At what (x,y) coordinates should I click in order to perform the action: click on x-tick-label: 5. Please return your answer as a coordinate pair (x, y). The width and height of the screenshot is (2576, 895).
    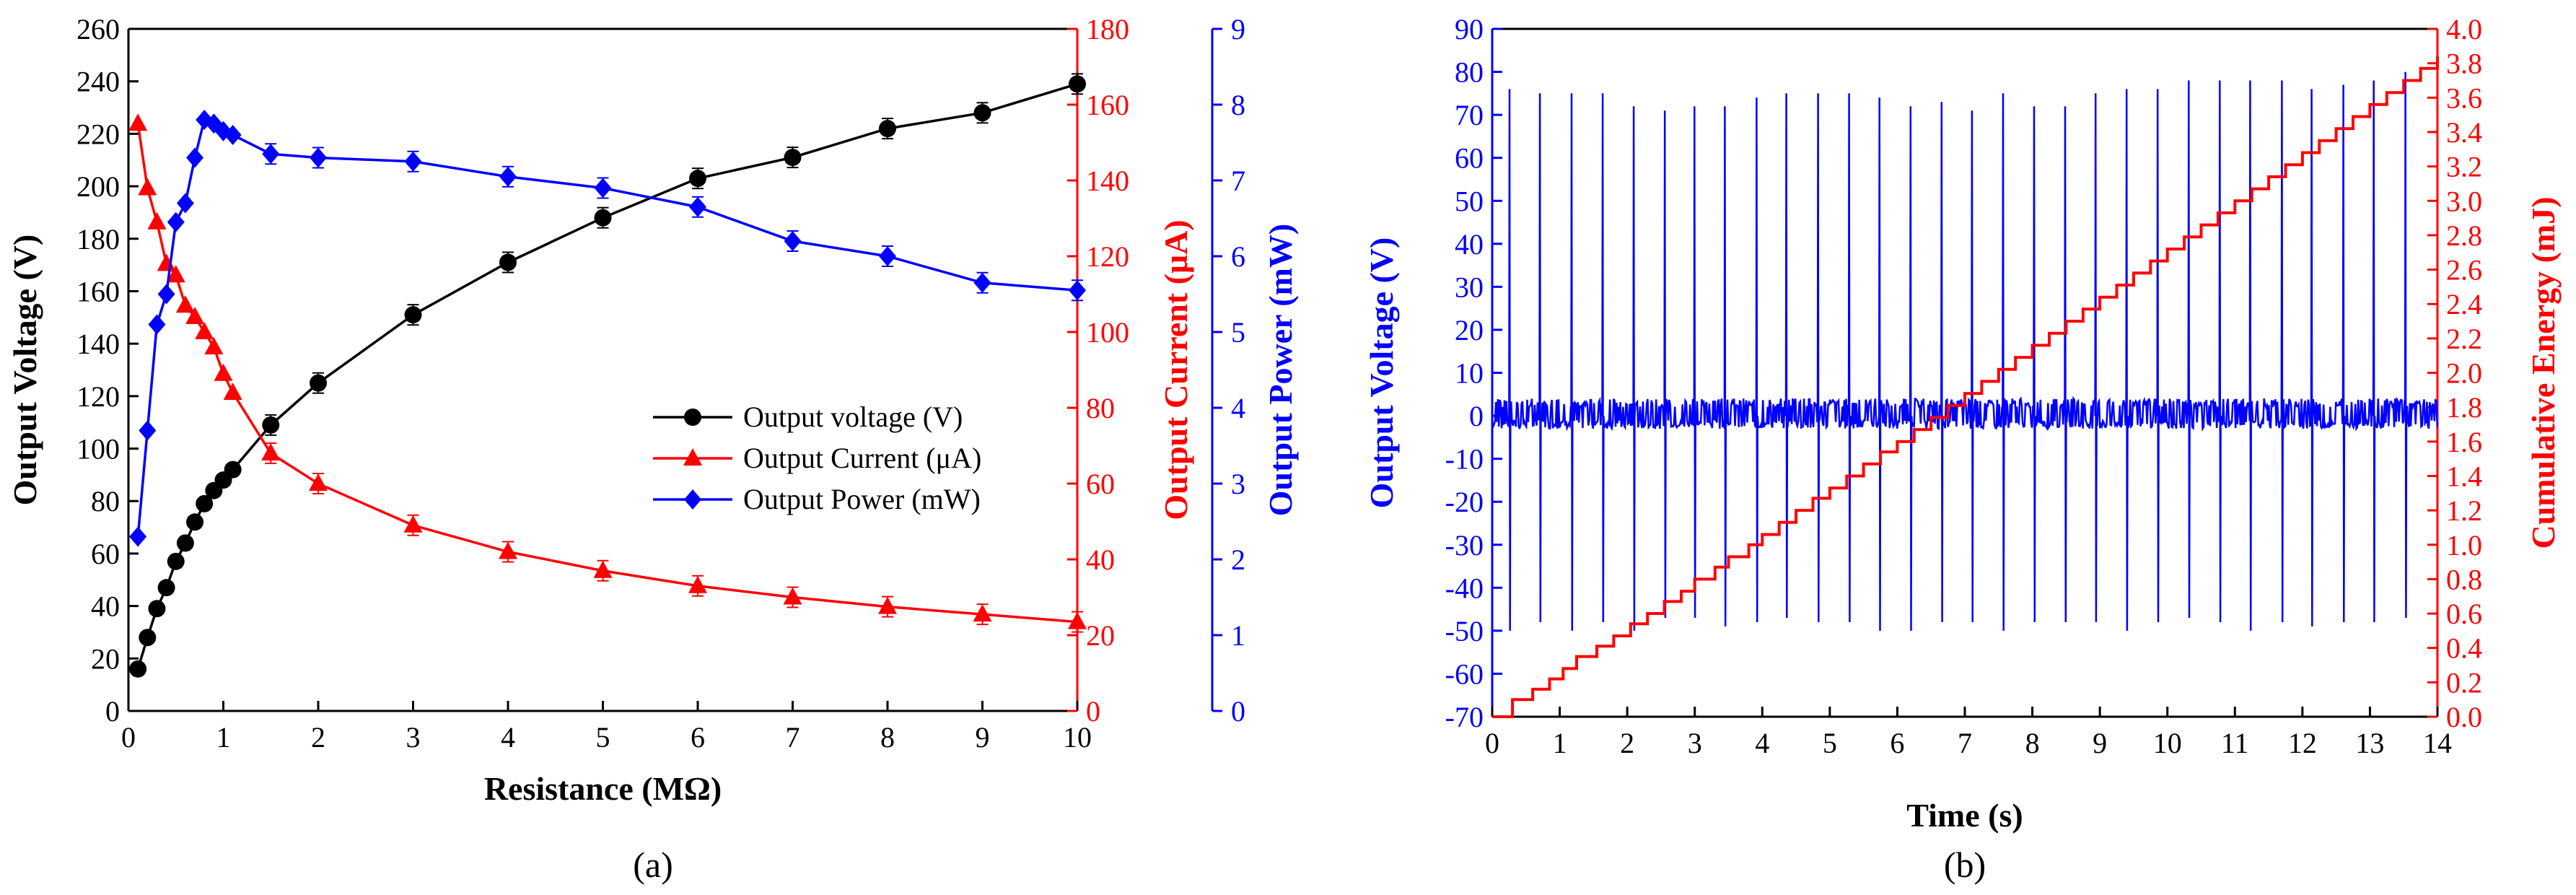
    Looking at the image, I should click on (1830, 743).